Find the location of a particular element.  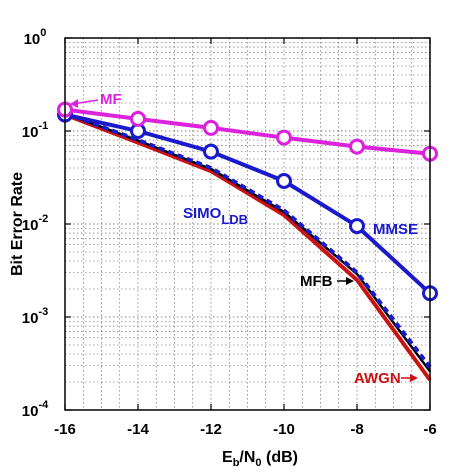

x-axis-label-unit: (dB) is located at coordinates (280, 457).